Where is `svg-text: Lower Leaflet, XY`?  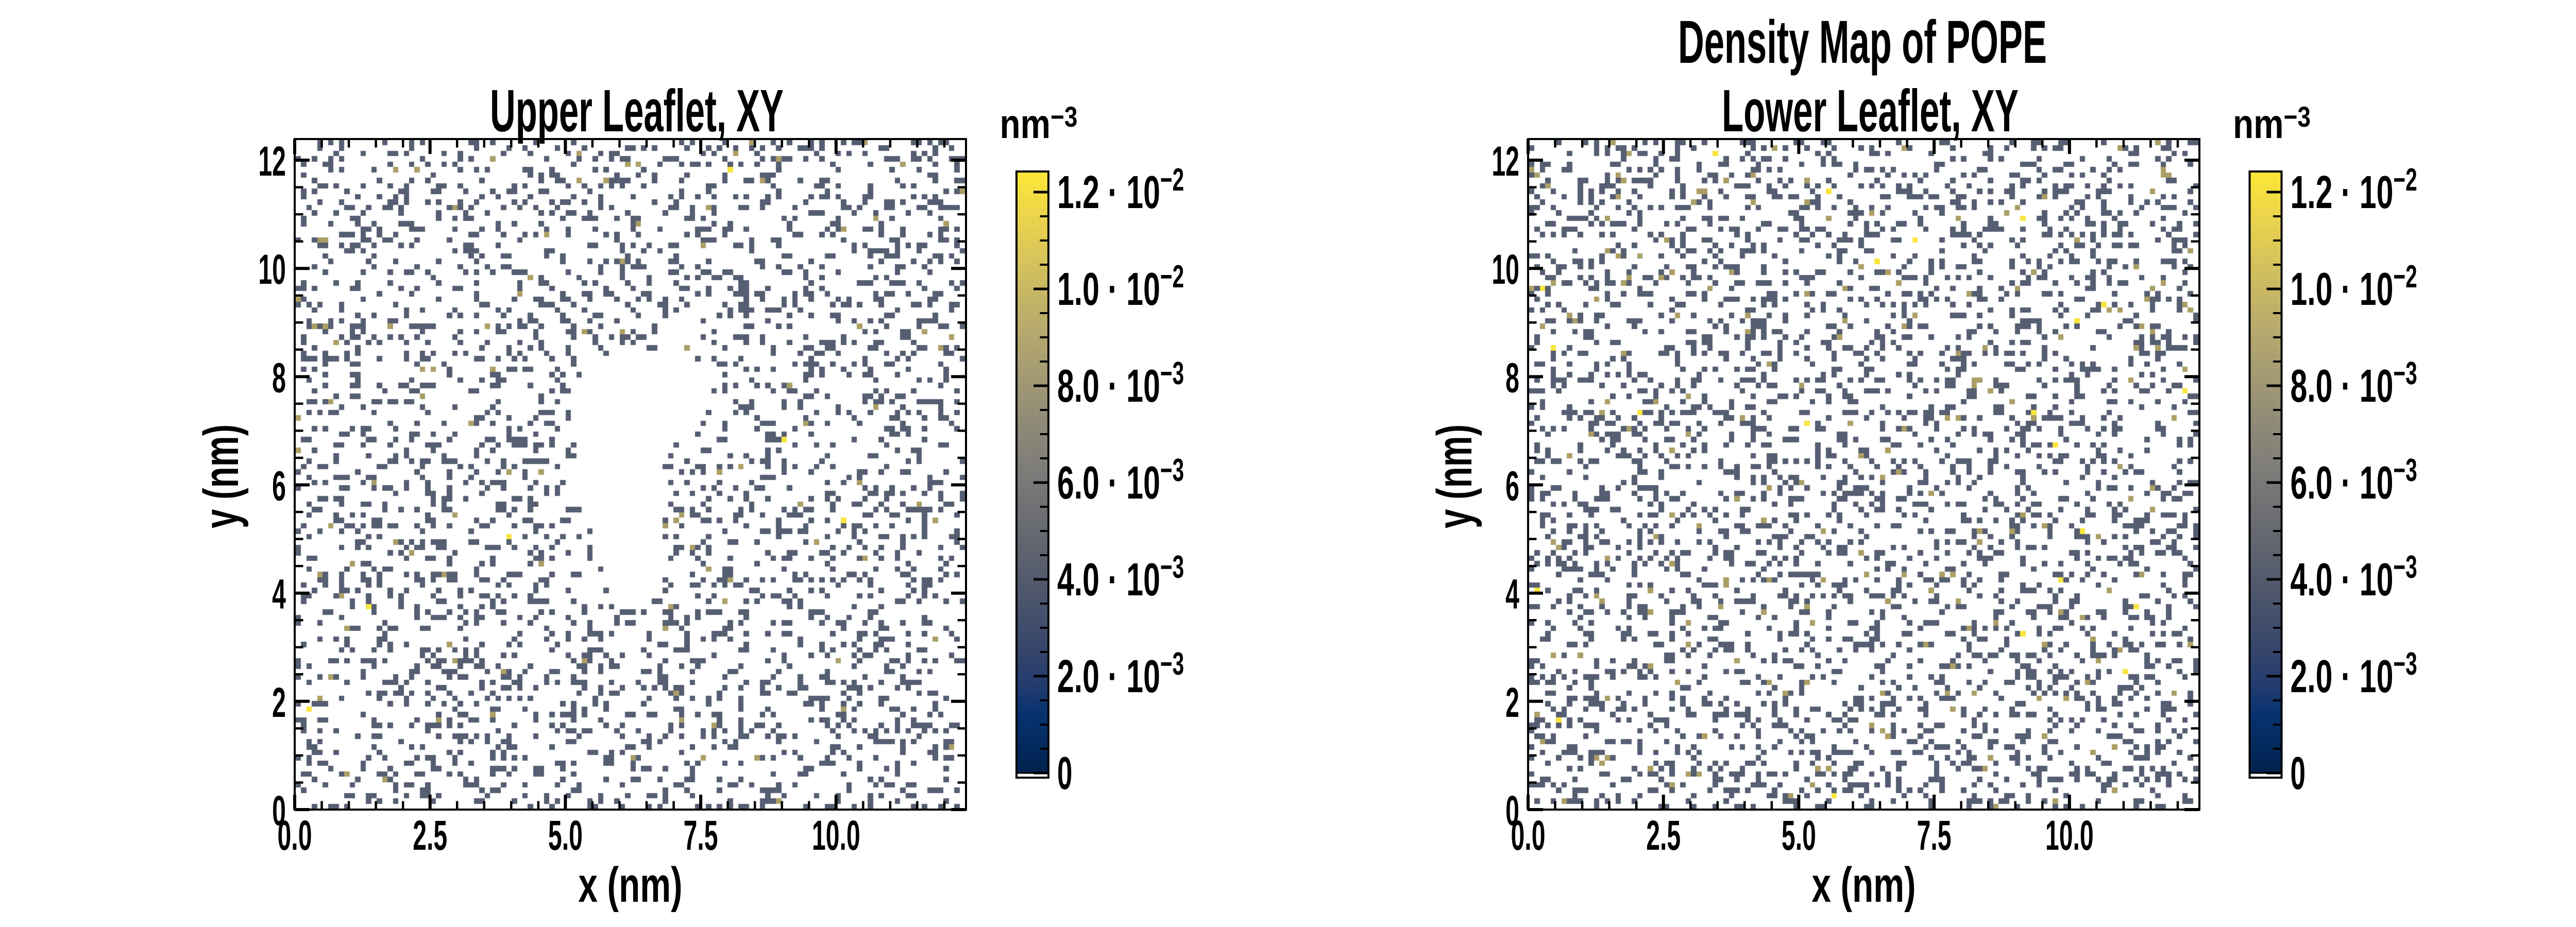
svg-text: Lower Leaflet, XY is located at coordinates (1870, 111).